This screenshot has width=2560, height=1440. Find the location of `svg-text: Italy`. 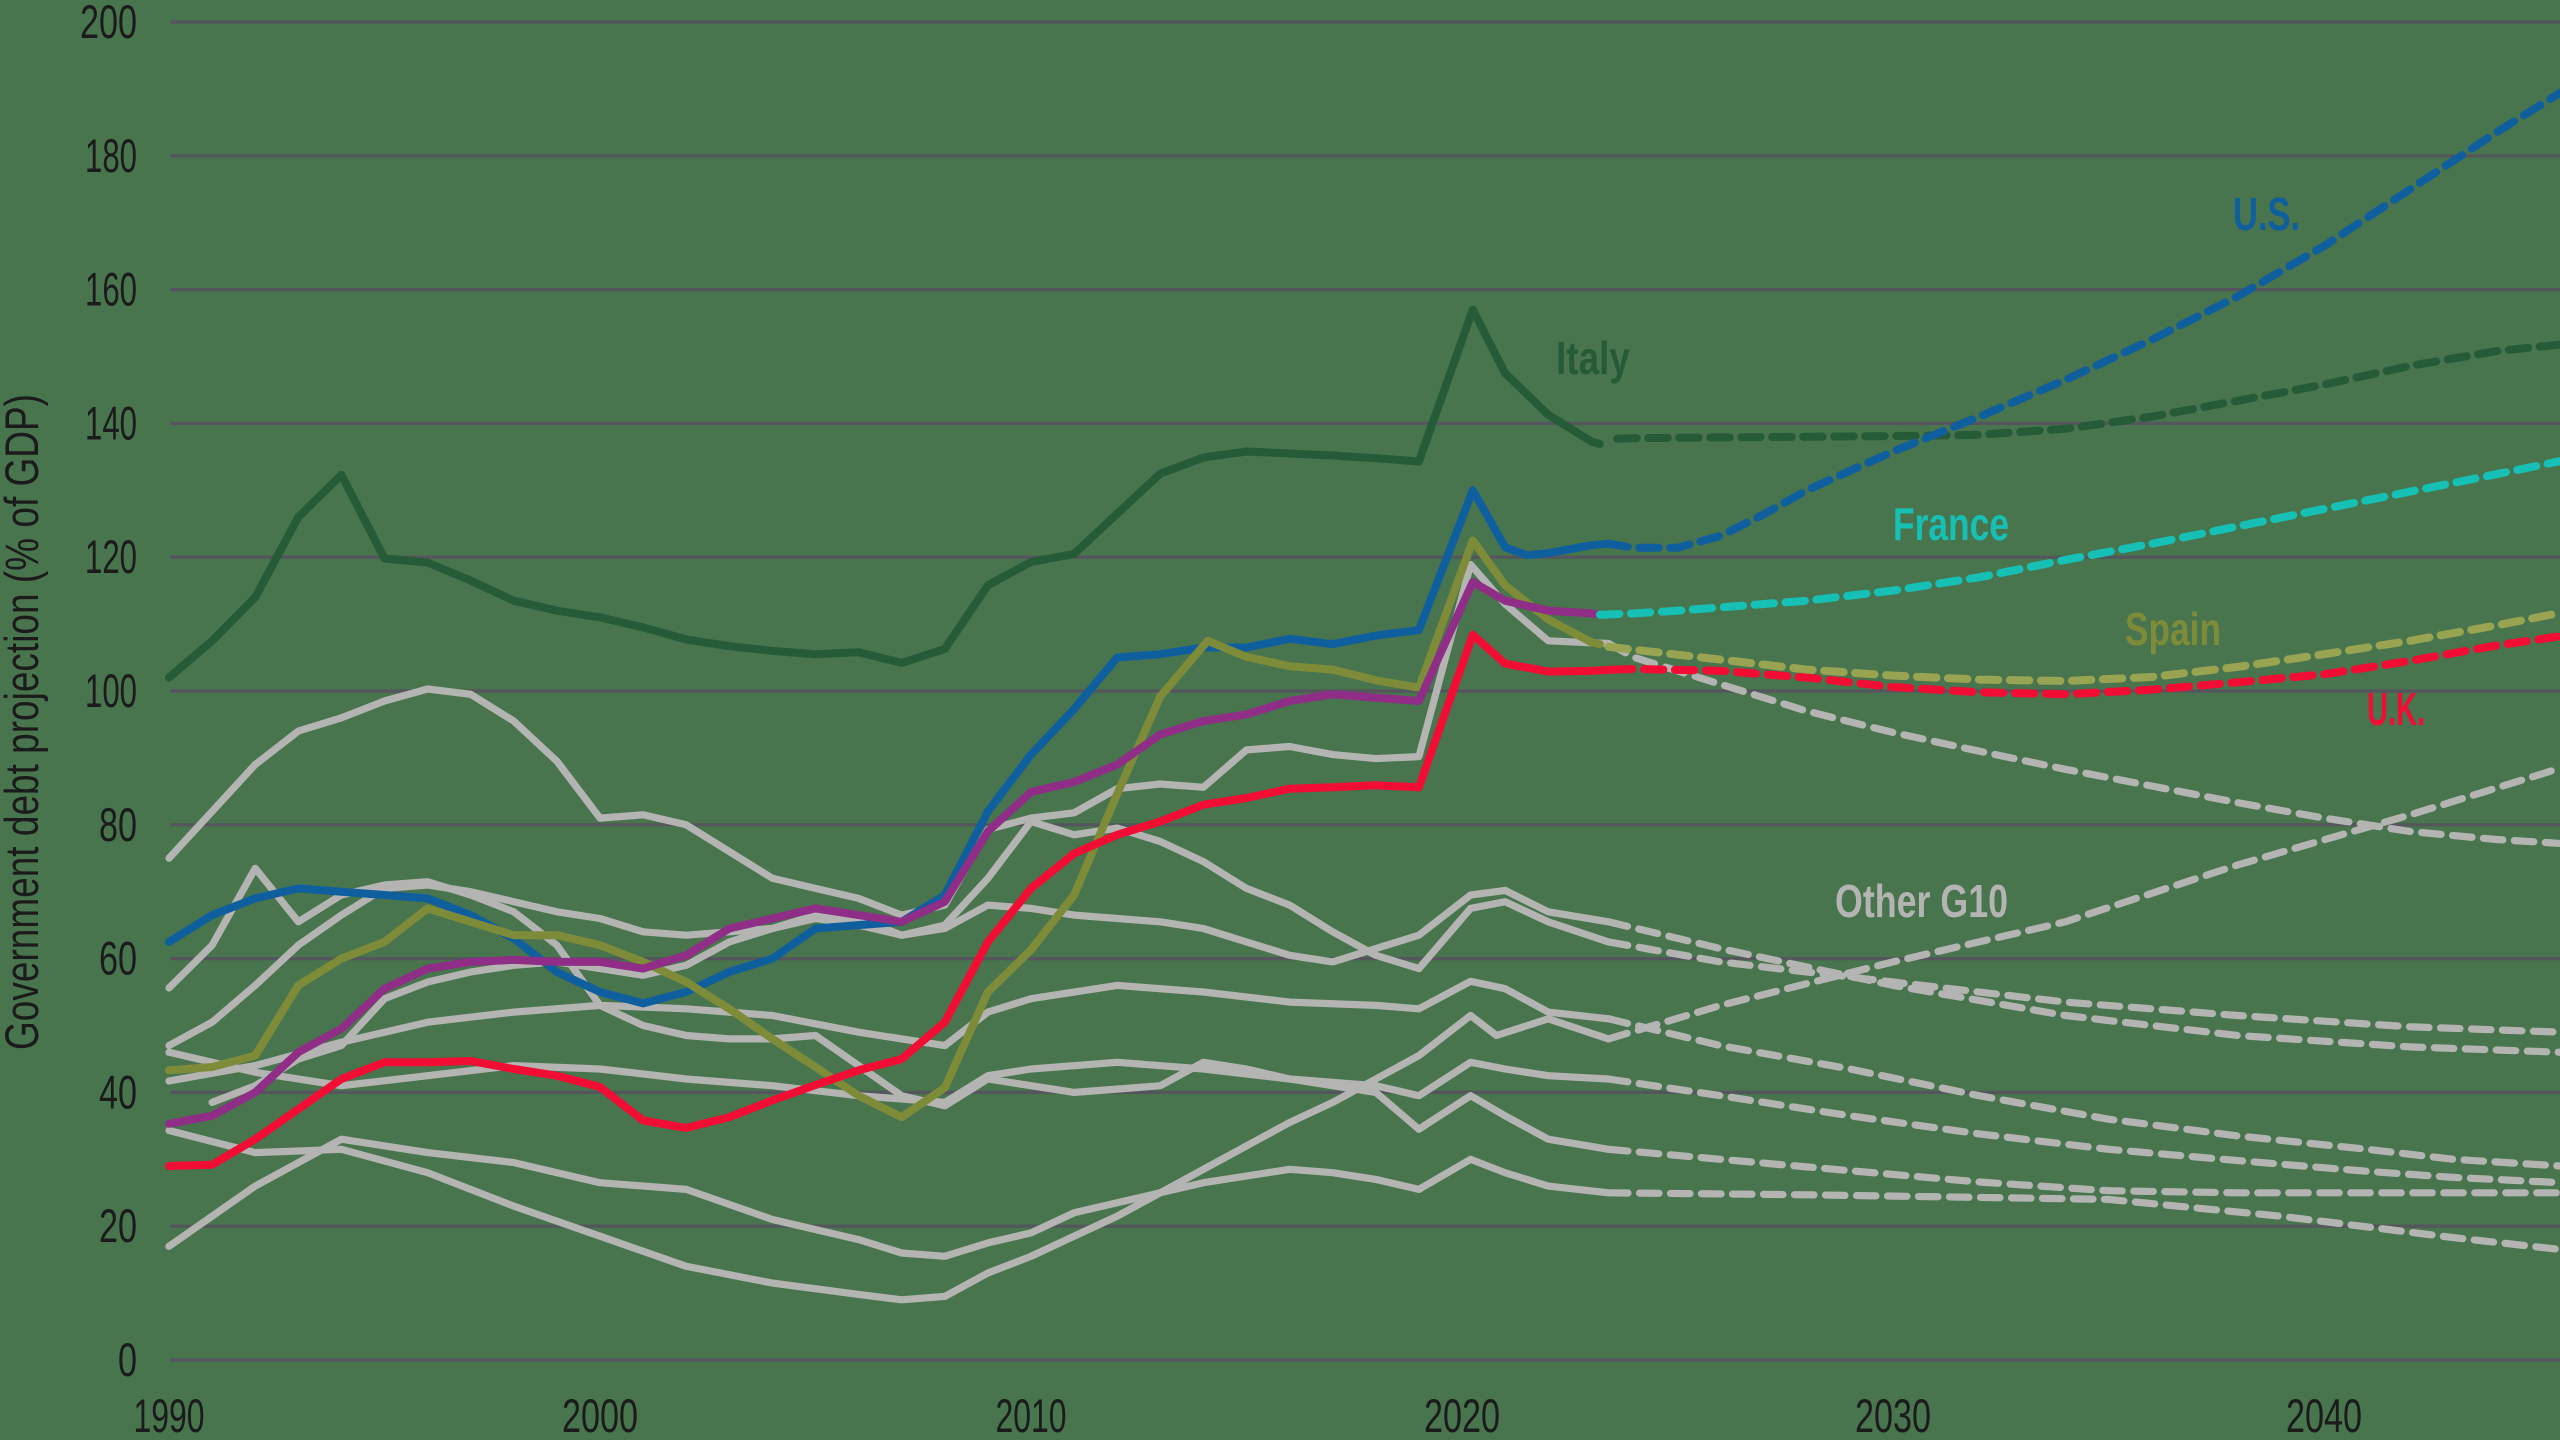

svg-text: Italy is located at coordinates (1593, 358).